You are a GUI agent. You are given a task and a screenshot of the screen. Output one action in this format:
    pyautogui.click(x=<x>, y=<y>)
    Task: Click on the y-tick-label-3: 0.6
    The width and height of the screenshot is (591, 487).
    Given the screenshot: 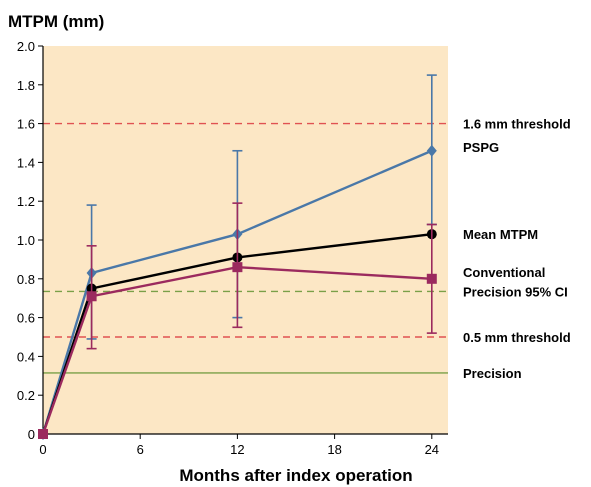 What is the action you would take?
    pyautogui.click(x=26, y=318)
    